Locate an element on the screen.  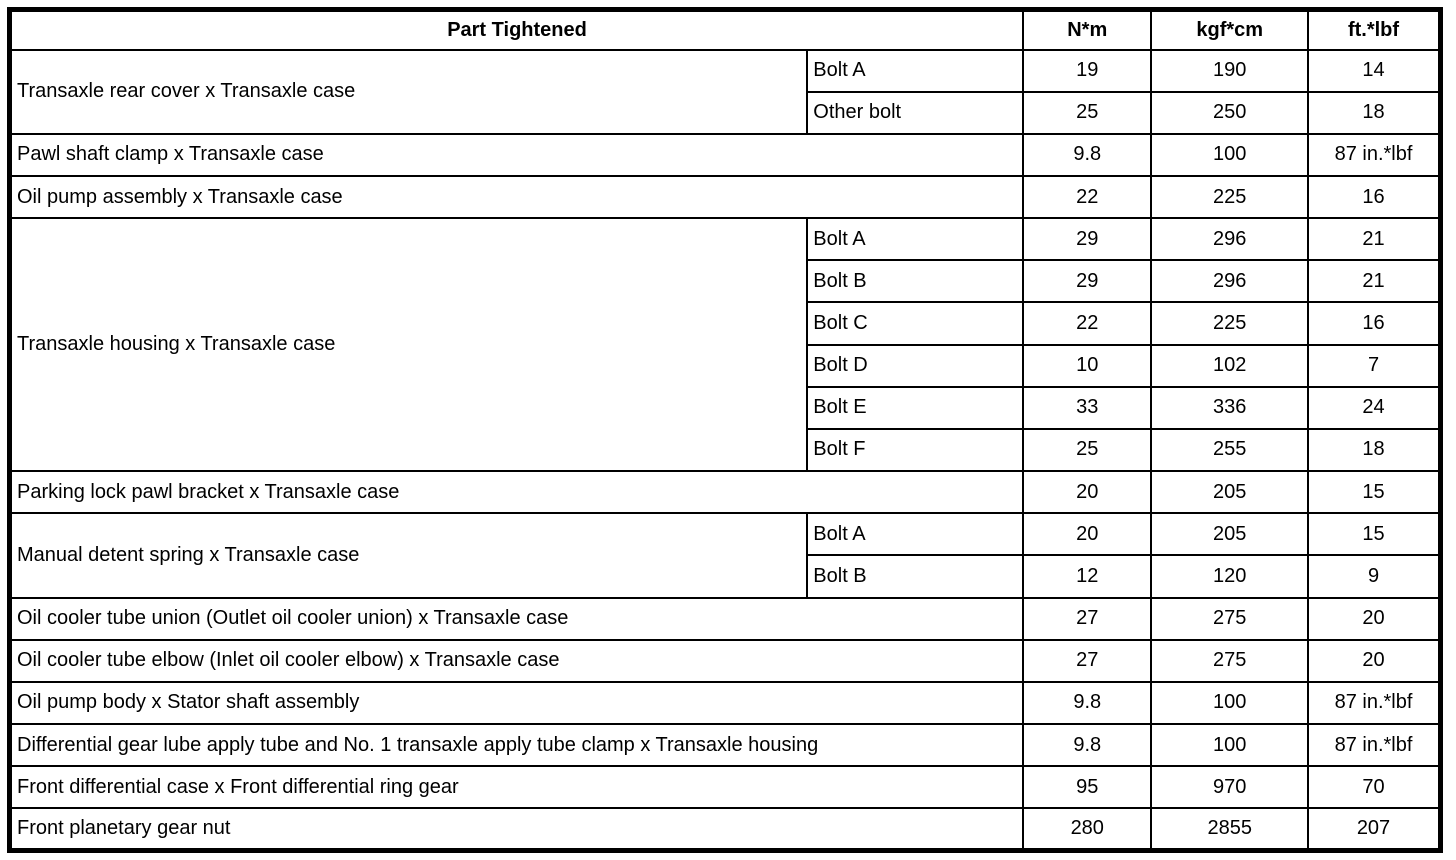
table-row: Bolt D 10 102 7 is located at coordinates (726, 365).